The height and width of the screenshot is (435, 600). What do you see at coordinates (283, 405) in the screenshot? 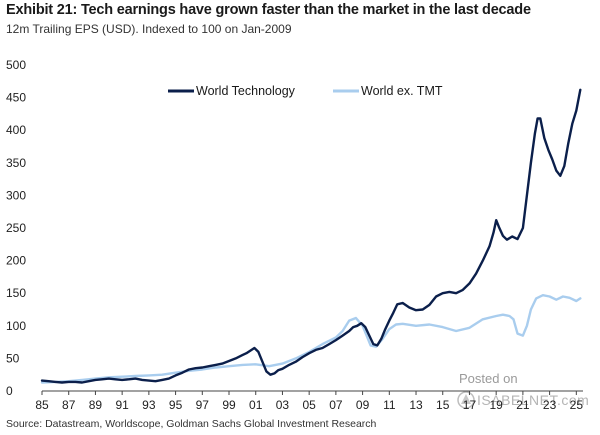
I see `x-tick-label: 03` at bounding box center [283, 405].